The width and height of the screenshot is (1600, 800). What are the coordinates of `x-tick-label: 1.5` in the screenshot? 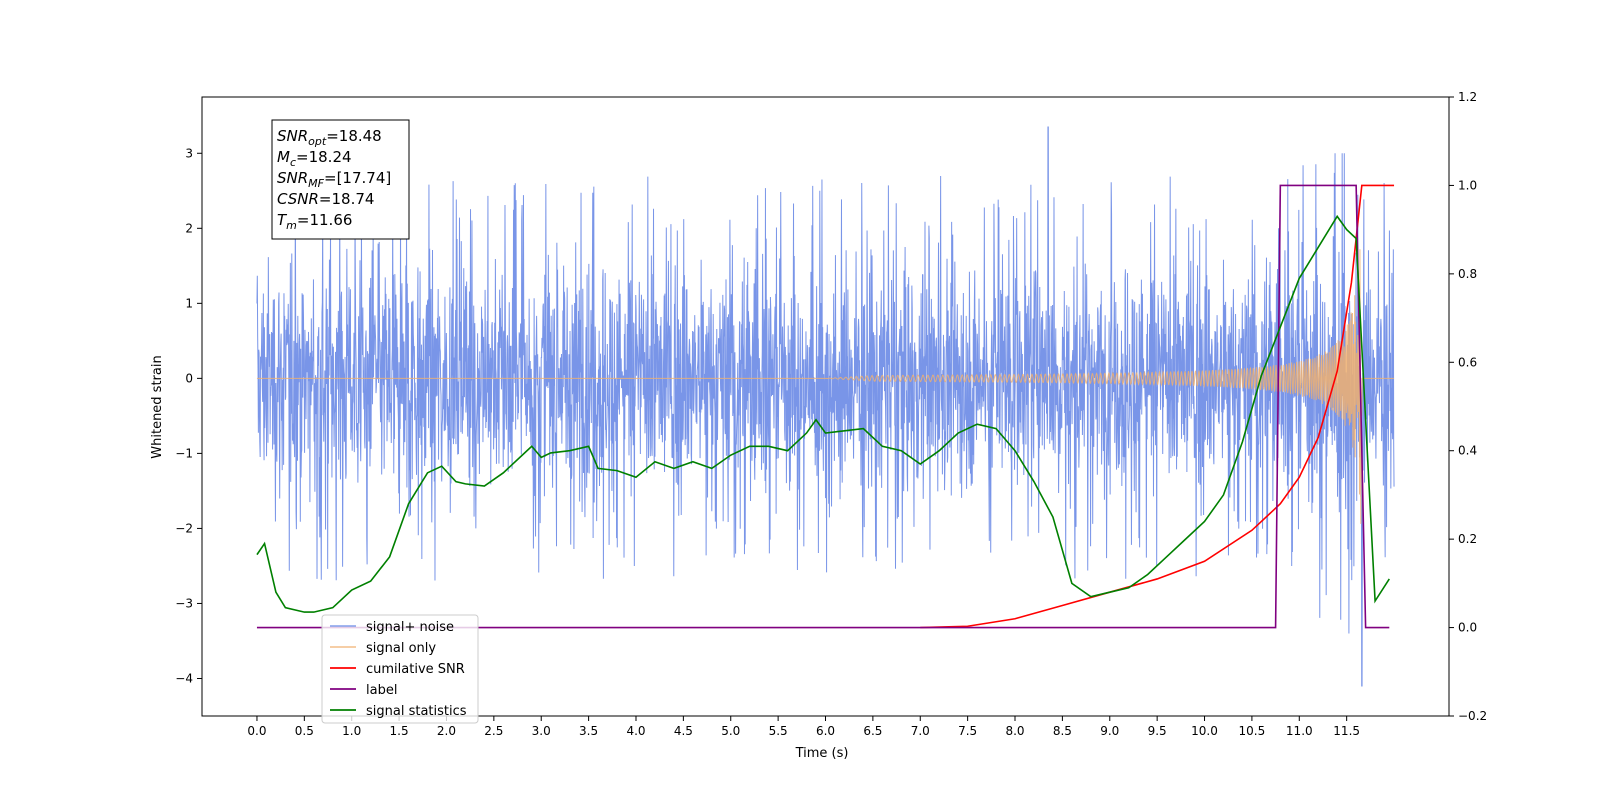 It's located at (399, 731).